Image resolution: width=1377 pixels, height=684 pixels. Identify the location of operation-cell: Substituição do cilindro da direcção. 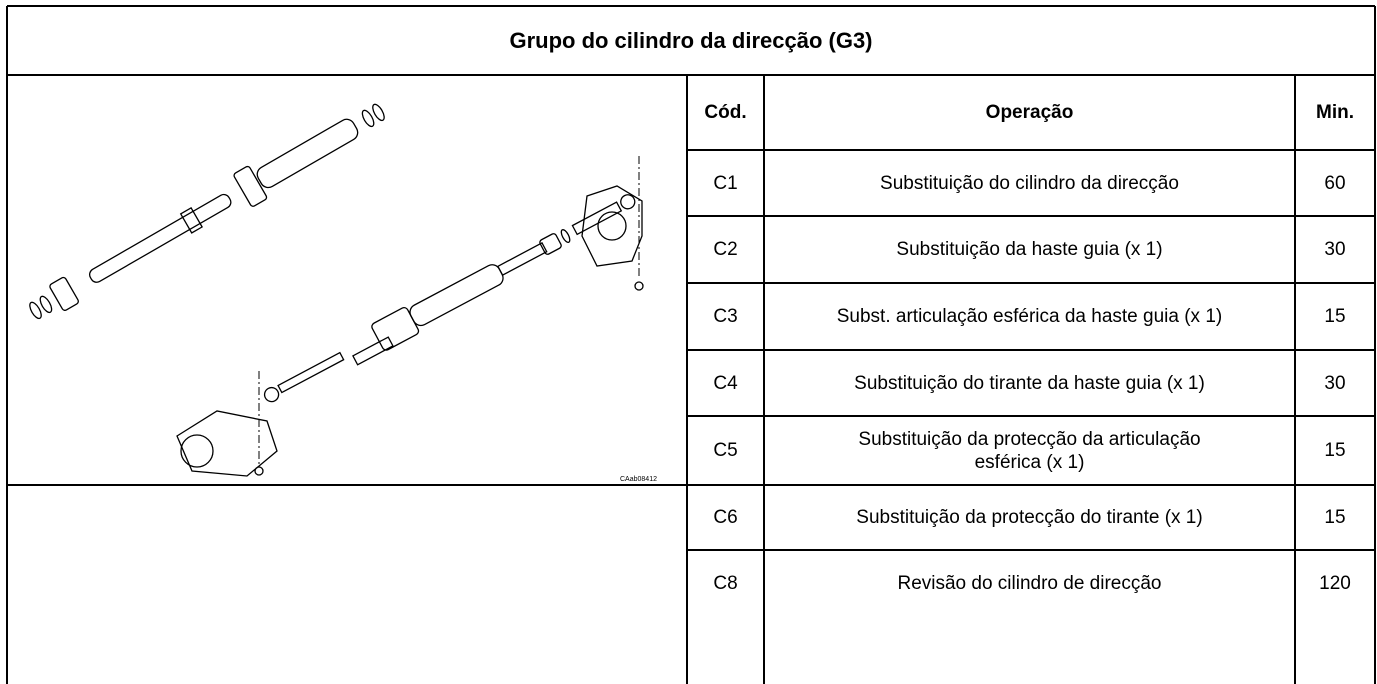
(1029, 183).